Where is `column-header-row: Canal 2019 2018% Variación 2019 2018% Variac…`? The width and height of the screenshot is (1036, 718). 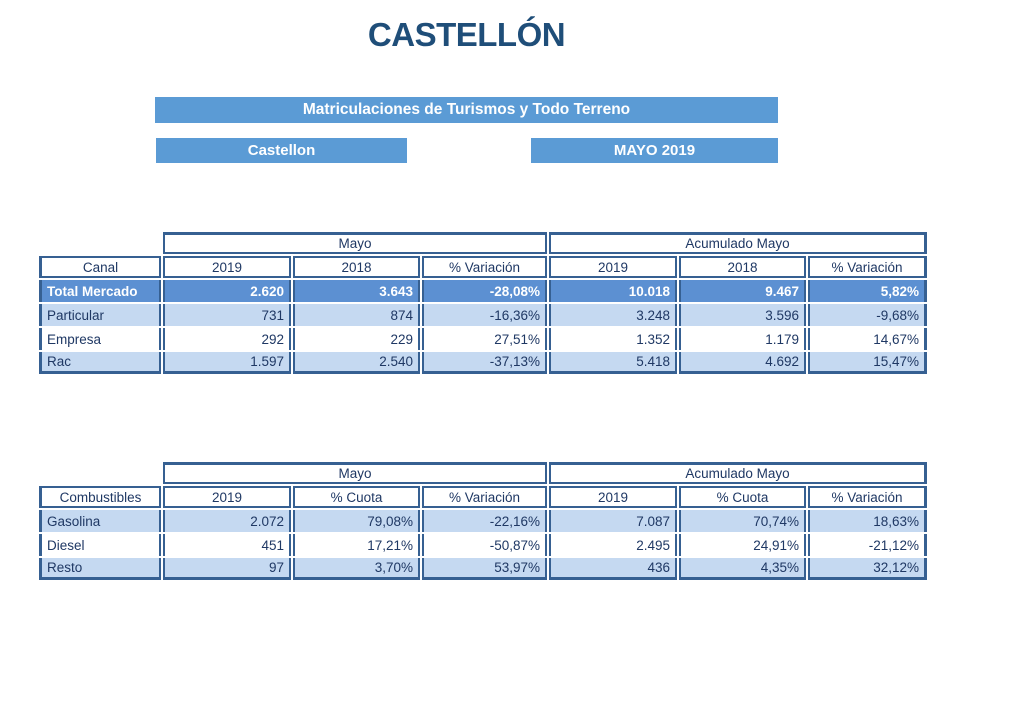
column-header-row: Canal 2019 2018% Variación 2019 2018% Variac… is located at coordinates (483, 267).